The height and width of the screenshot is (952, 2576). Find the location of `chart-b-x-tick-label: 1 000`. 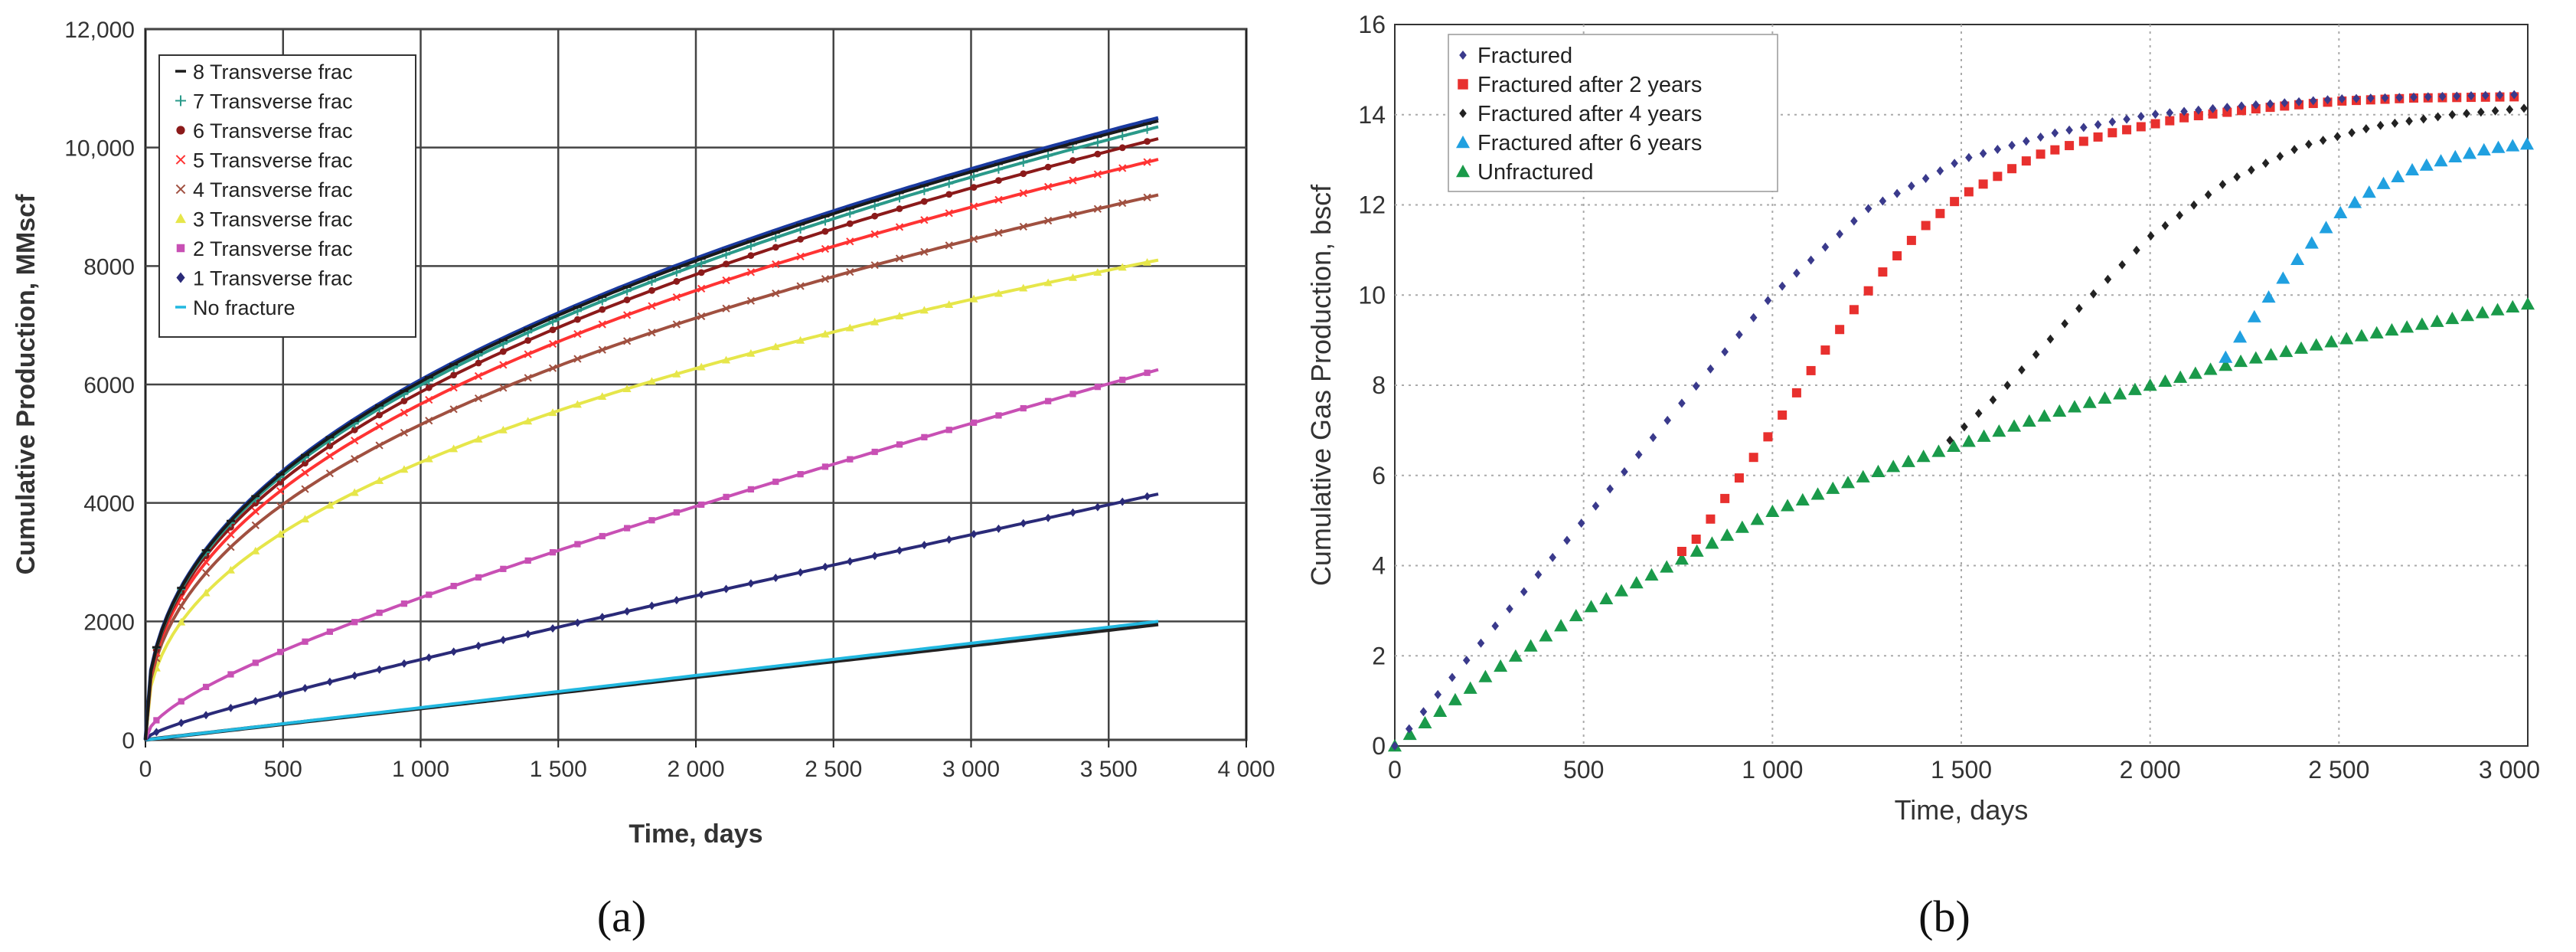

chart-b-x-tick-label: 1 000 is located at coordinates (1772, 770).